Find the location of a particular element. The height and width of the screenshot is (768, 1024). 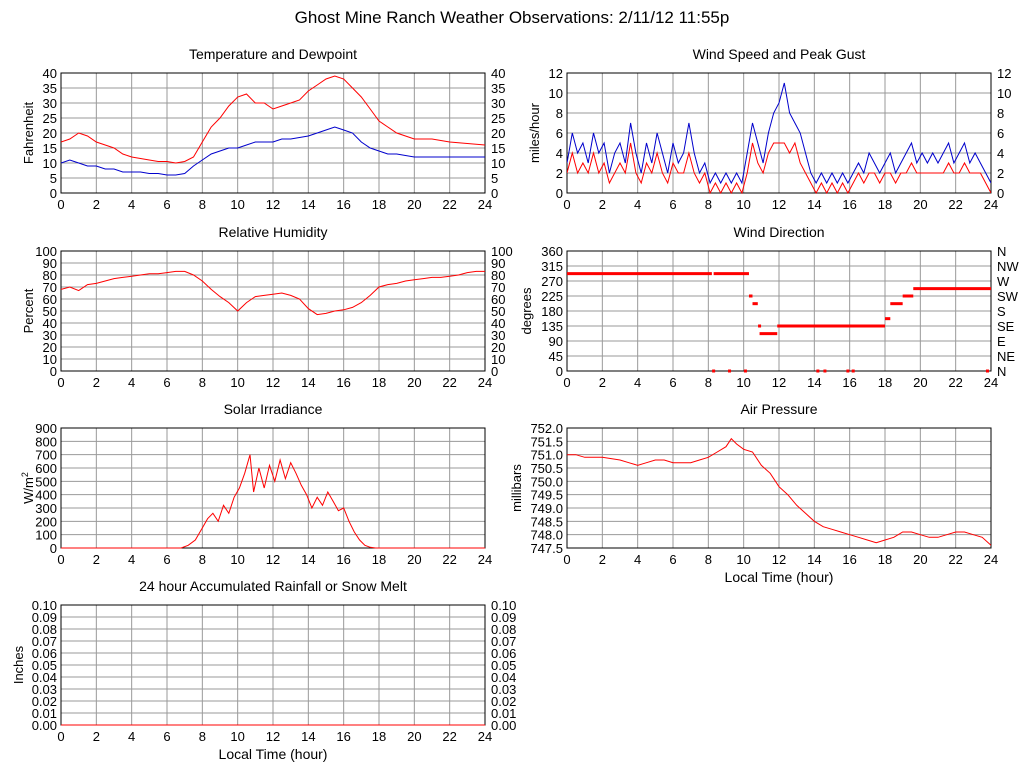

right-tick-label: 0.06 is located at coordinates (503, 653).